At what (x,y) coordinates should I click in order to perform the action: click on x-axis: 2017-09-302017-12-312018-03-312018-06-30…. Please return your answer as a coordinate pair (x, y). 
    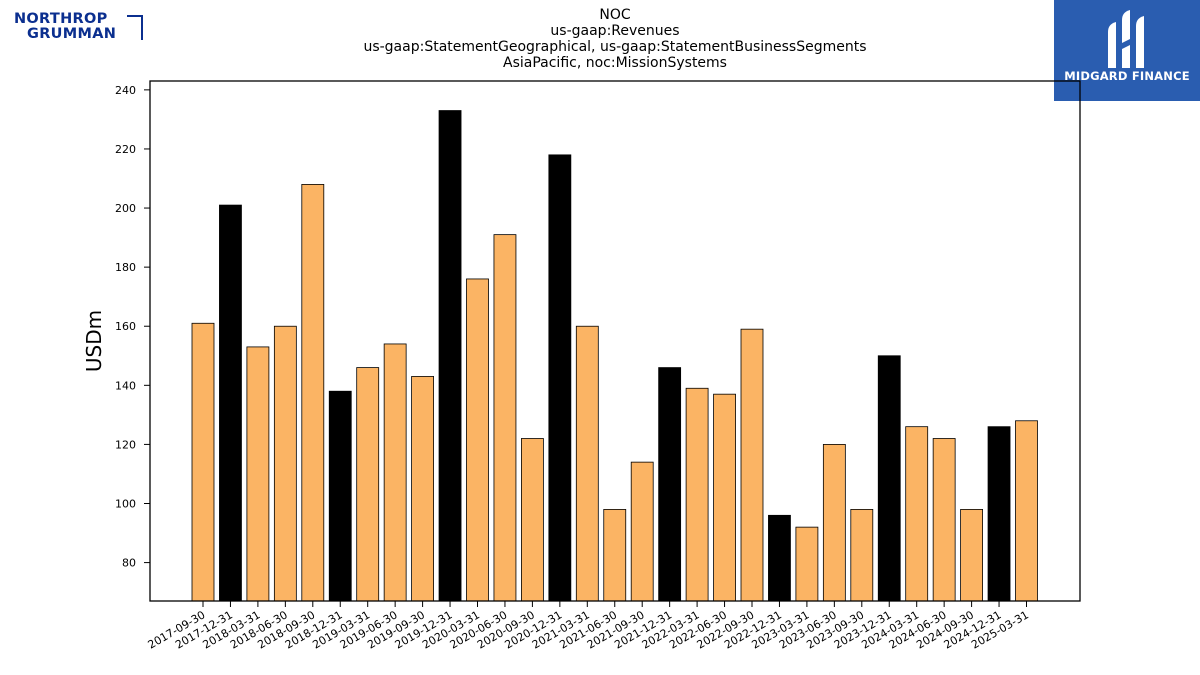
    Looking at the image, I should click on (588, 626).